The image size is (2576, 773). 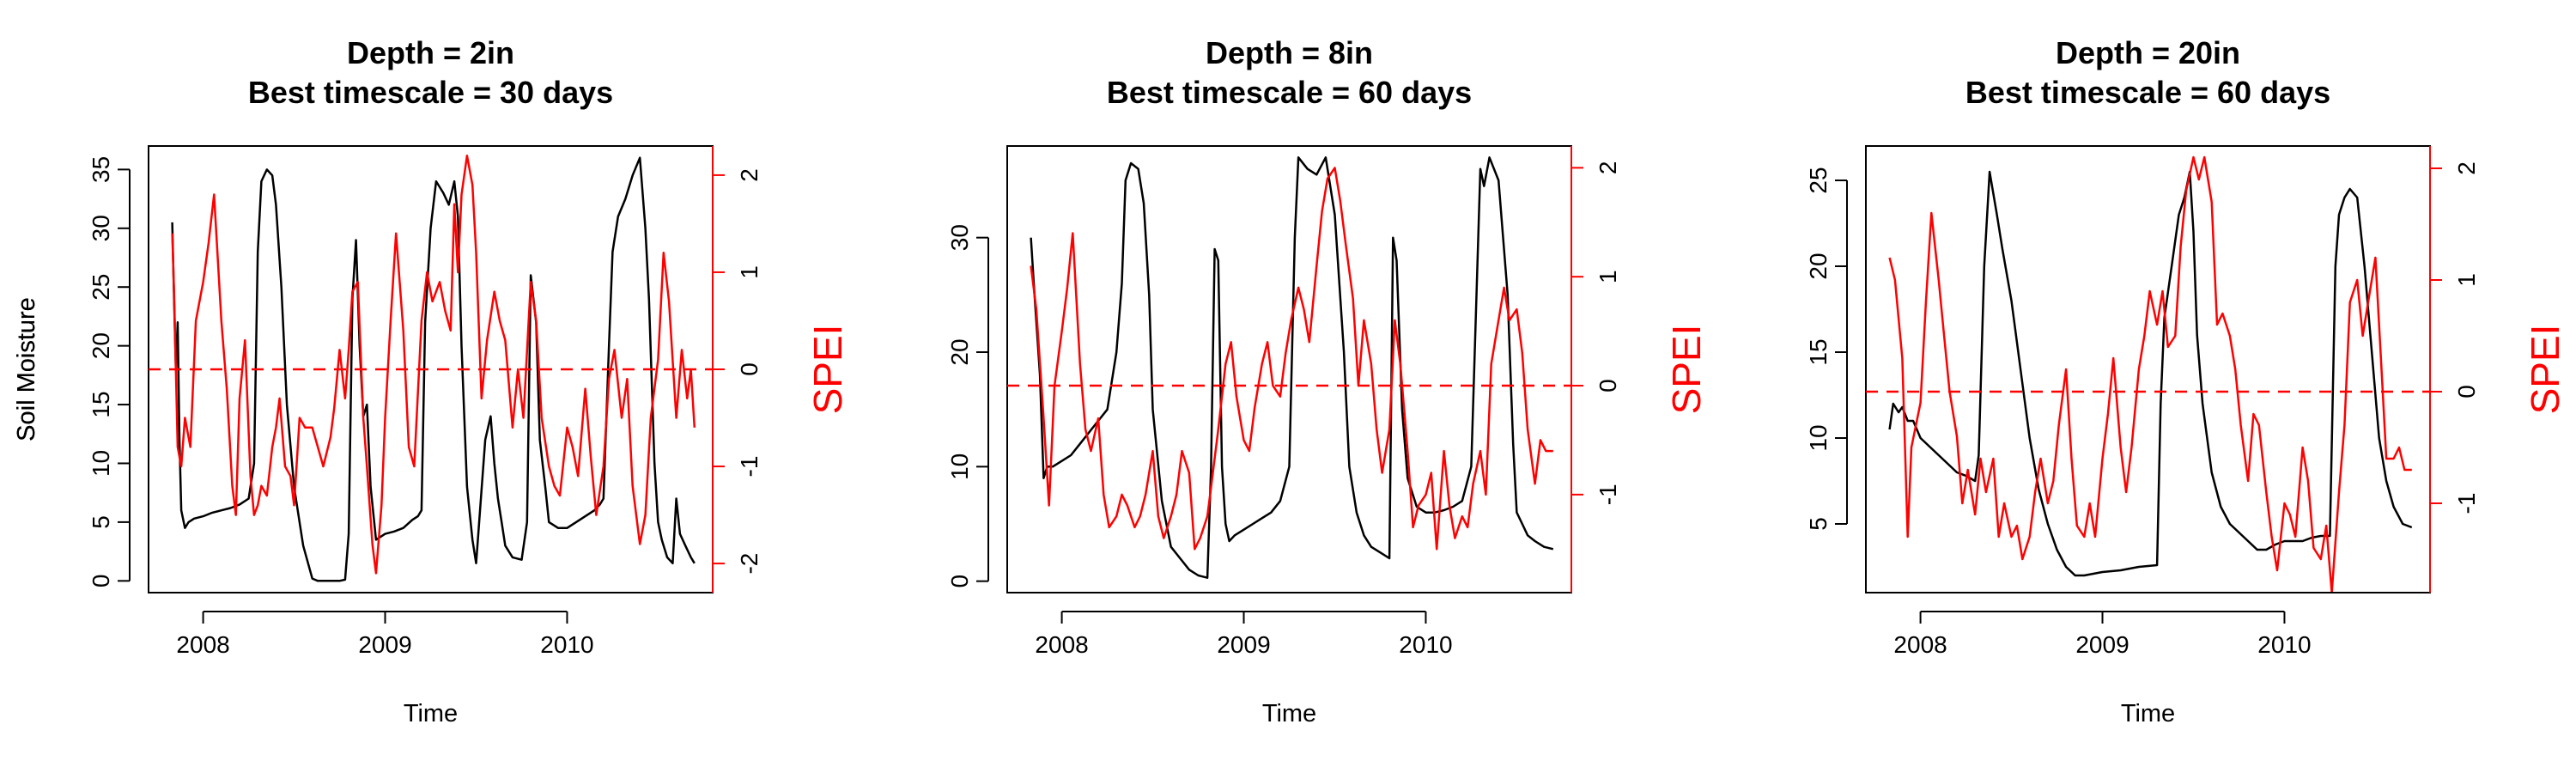 I want to click on chart-title: Depth = 2in, so click(x=431, y=52).